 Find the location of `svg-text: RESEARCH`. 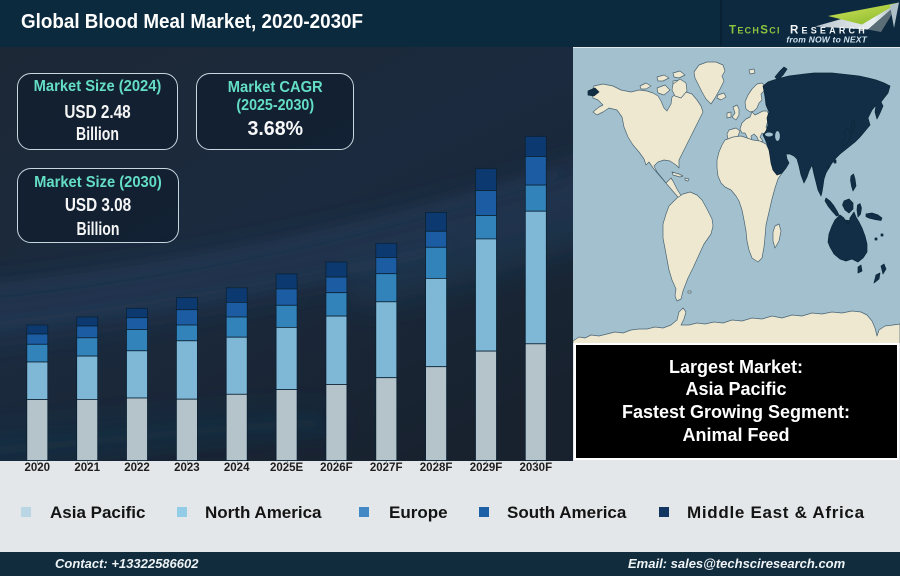

svg-text: RESEARCH is located at coordinates (829, 31).